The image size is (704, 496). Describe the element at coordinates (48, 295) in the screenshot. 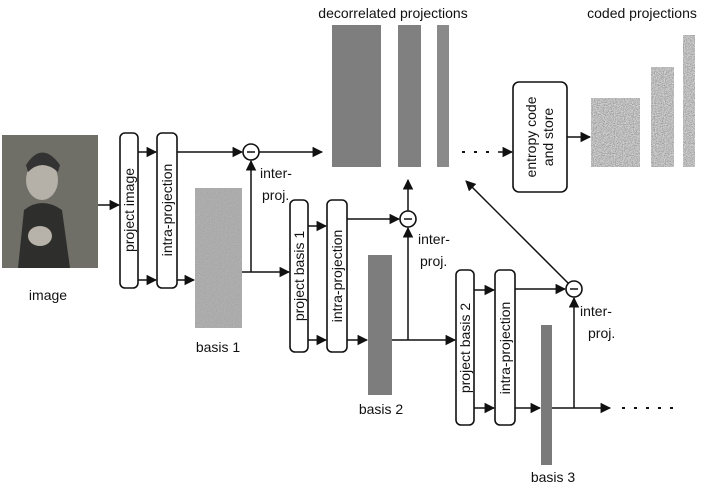

I see `image-label: image` at that location.